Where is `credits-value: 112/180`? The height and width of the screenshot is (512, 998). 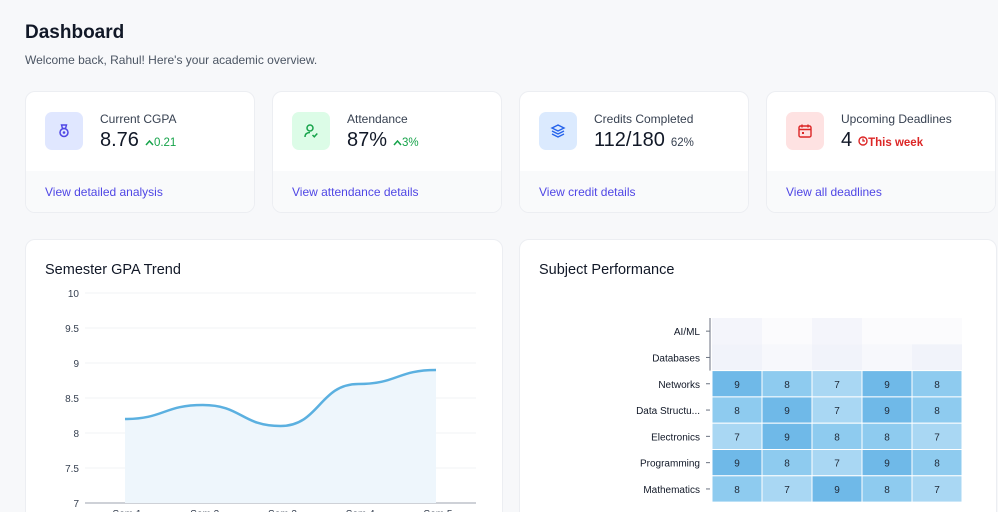 credits-value: 112/180 is located at coordinates (629, 140).